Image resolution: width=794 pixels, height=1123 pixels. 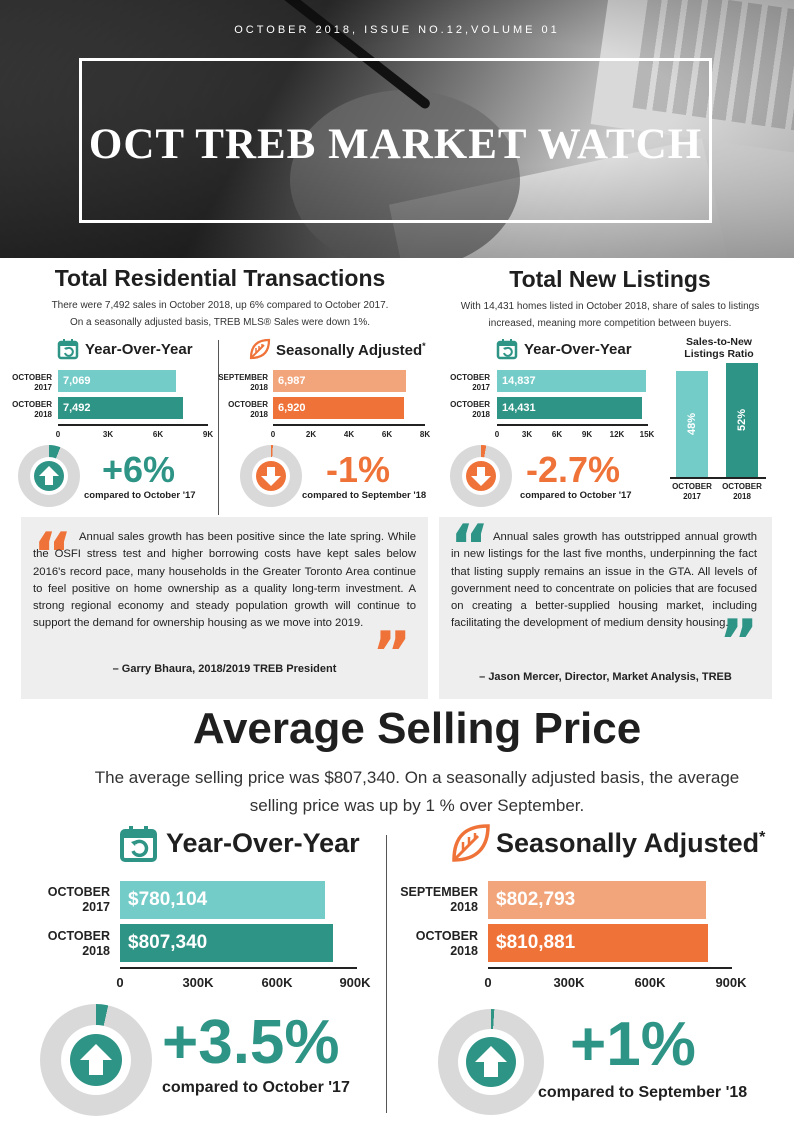 What do you see at coordinates (598, 943) in the screenshot?
I see `price-sa-bar-oct2018: $810,881` at bounding box center [598, 943].